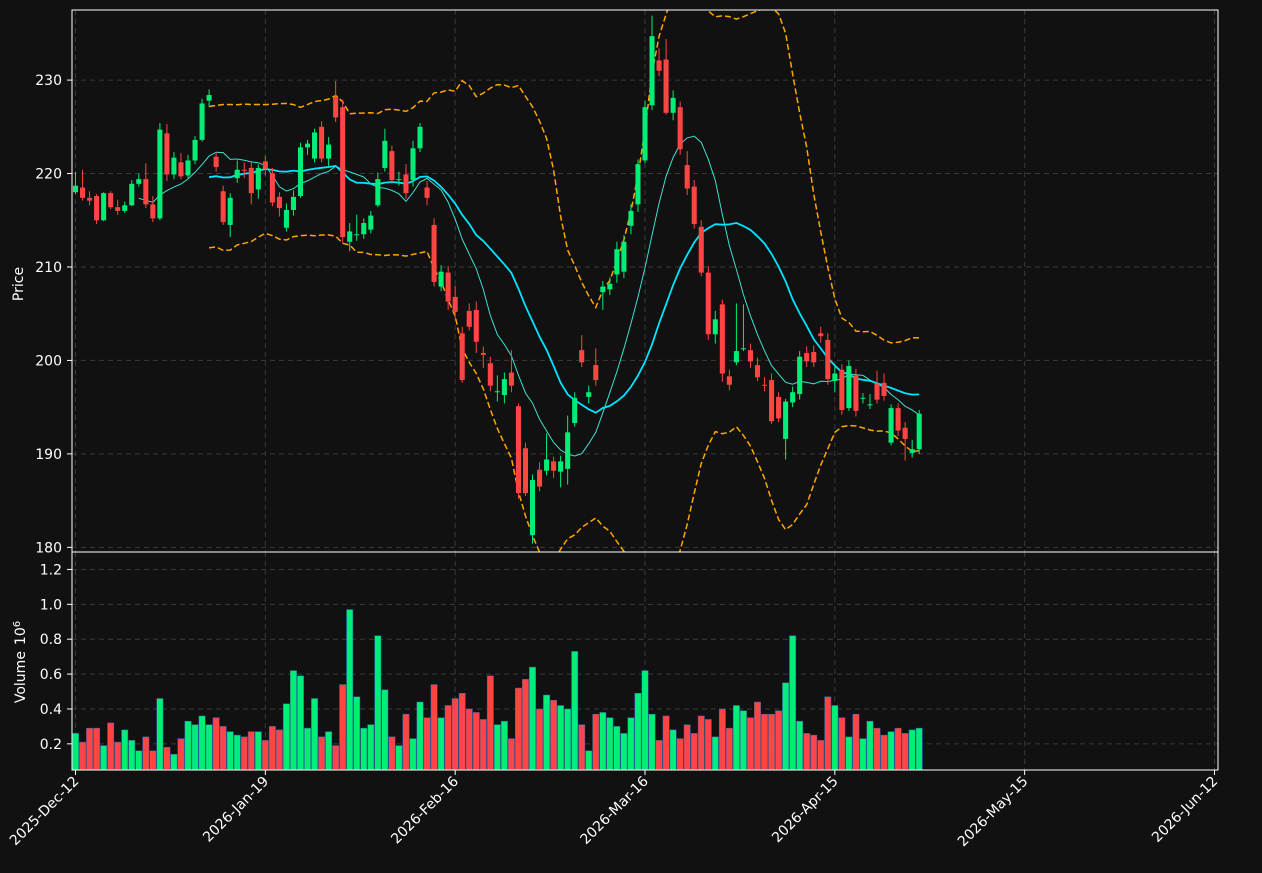 The image size is (1262, 873). I want to click on volume-axis-label-text: Volume, so click(21, 677).